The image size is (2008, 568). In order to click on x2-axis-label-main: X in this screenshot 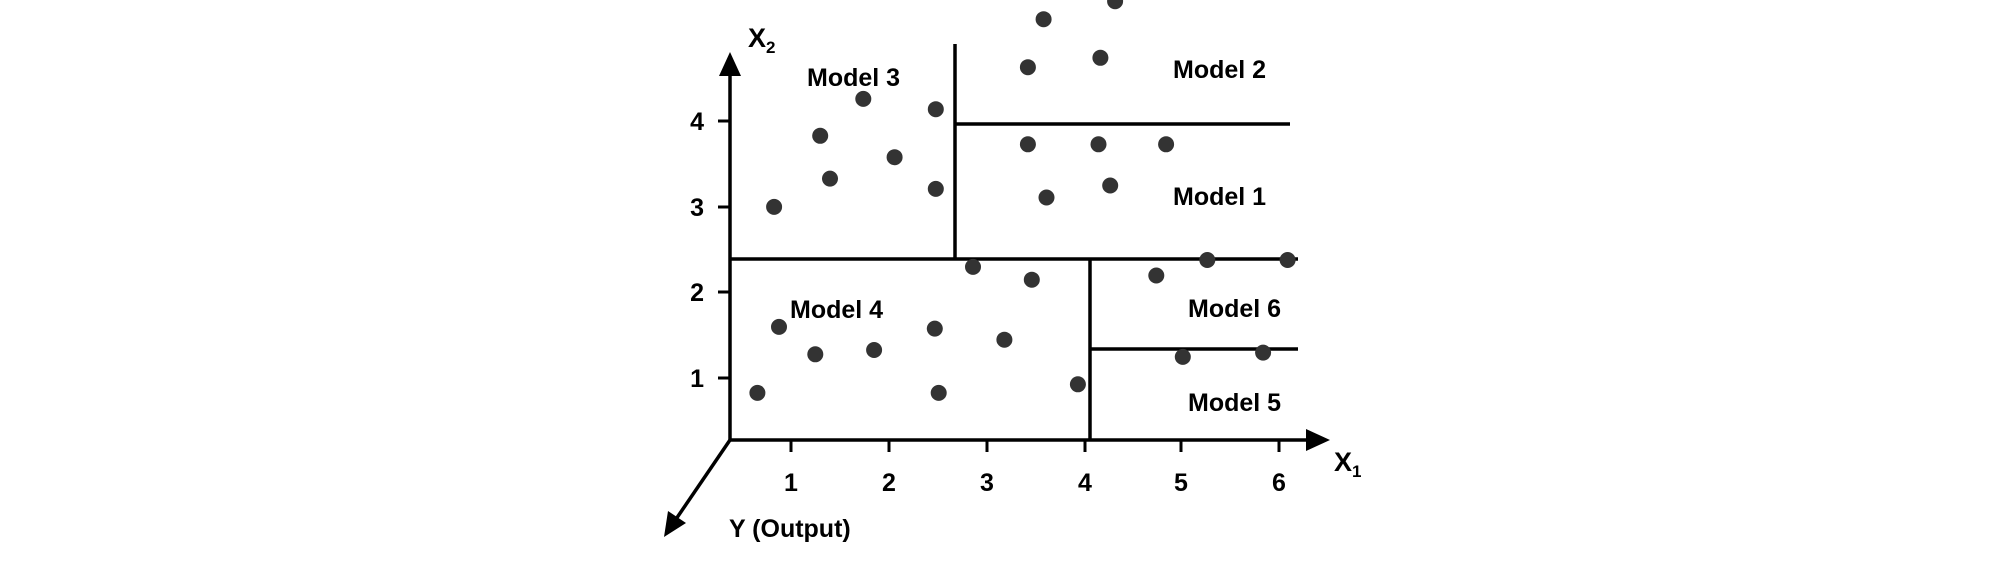, I will do `click(757, 38)`.